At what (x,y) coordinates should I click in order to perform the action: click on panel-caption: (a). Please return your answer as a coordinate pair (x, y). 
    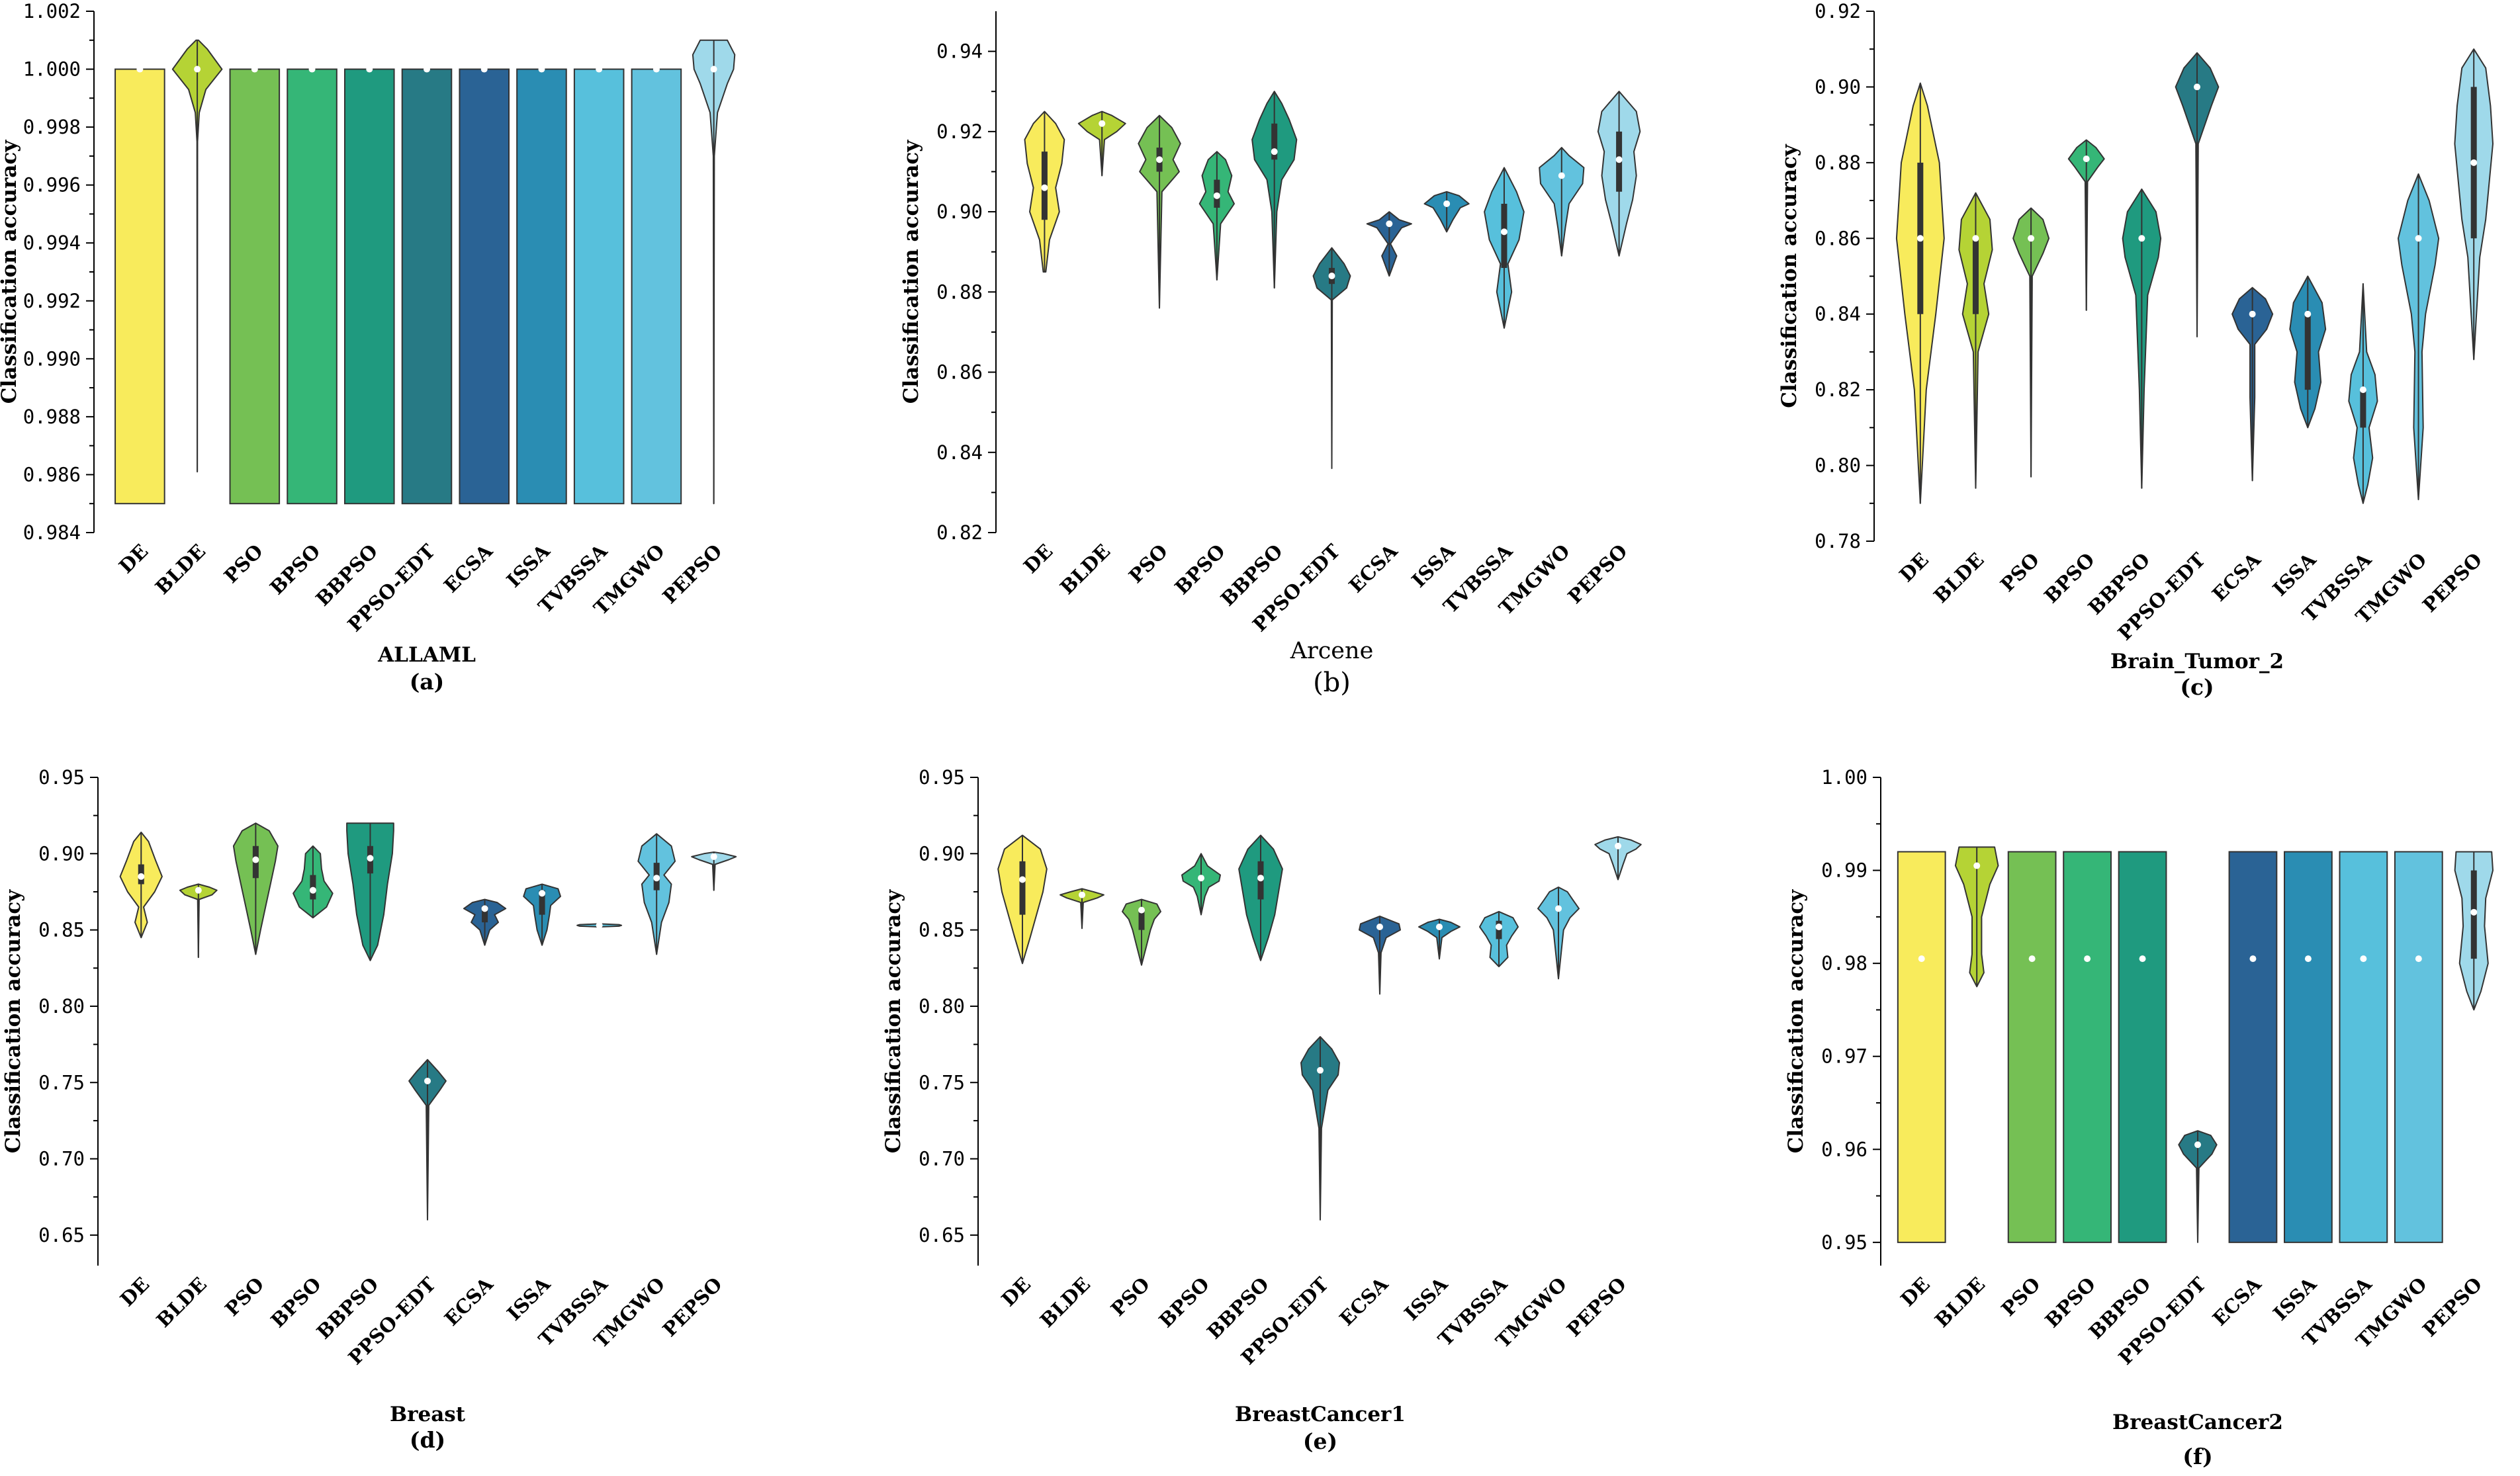
    Looking at the image, I should click on (427, 682).